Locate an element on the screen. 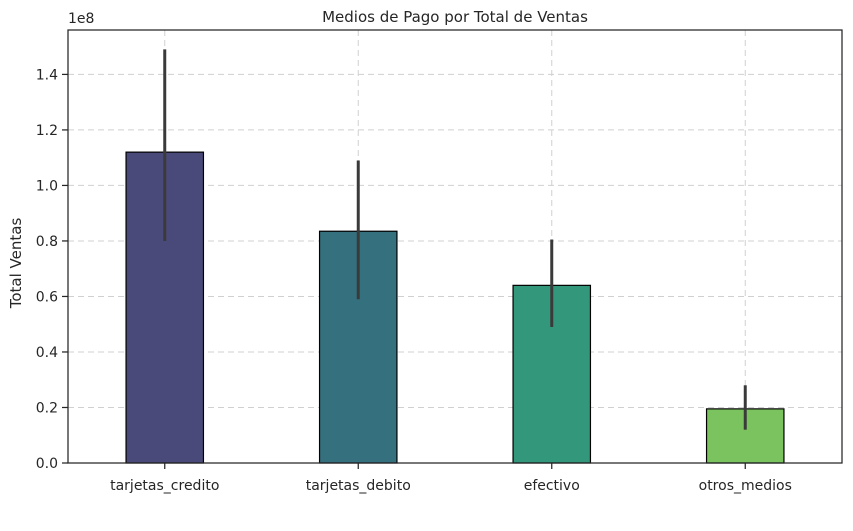 This screenshot has height=531, width=853. x-tick-label: tarjetas_debito is located at coordinates (358, 486).